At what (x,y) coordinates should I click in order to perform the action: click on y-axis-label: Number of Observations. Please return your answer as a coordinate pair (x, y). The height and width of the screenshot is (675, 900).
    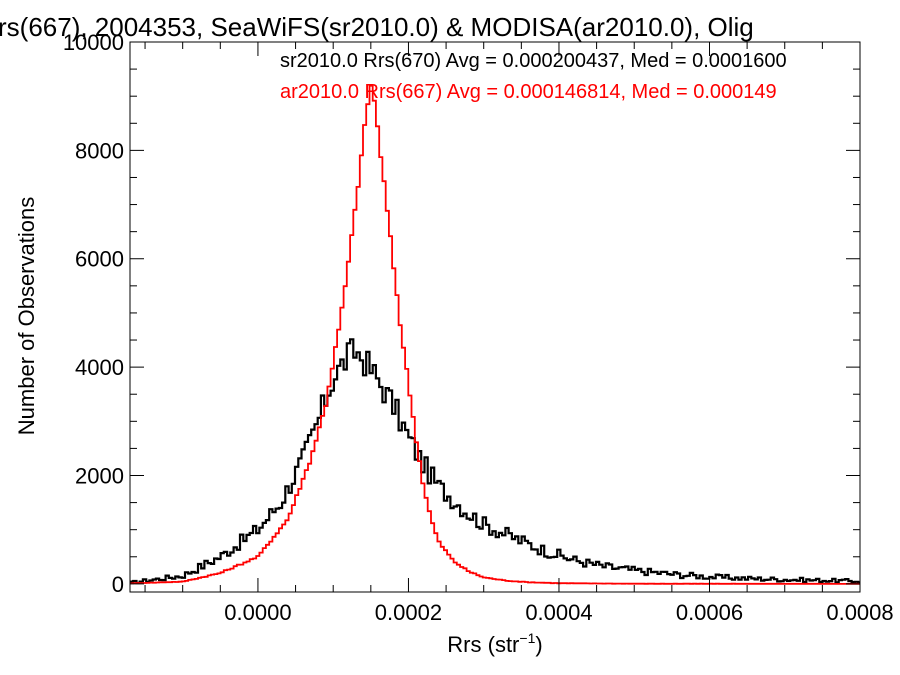
    Looking at the image, I should click on (26, 316).